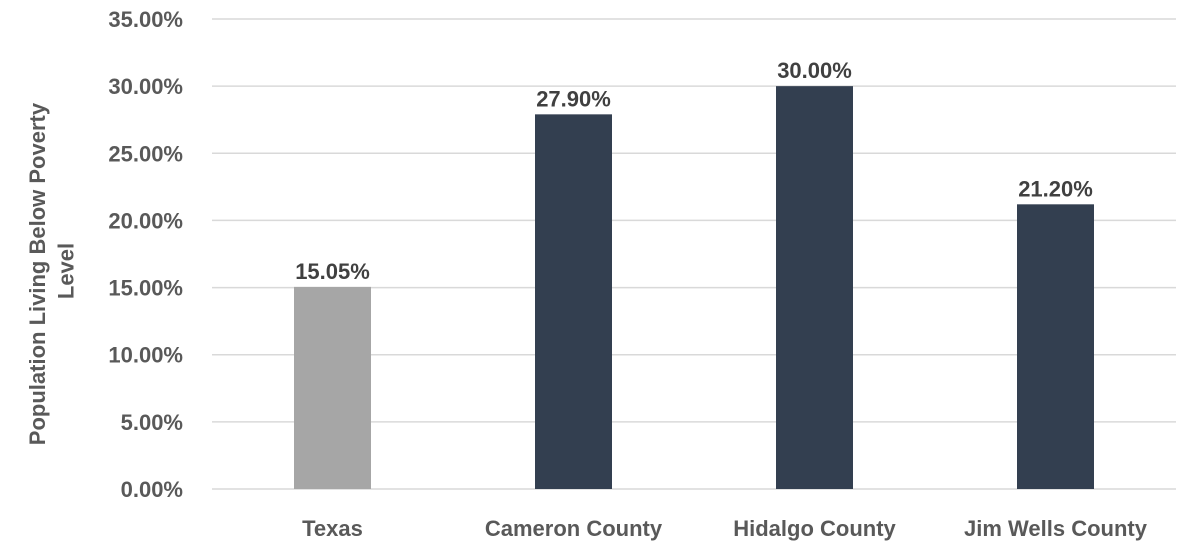 The height and width of the screenshot is (550, 1178). Describe the element at coordinates (145, 288) in the screenshot. I see `y-tick-label: 15.00%` at that location.